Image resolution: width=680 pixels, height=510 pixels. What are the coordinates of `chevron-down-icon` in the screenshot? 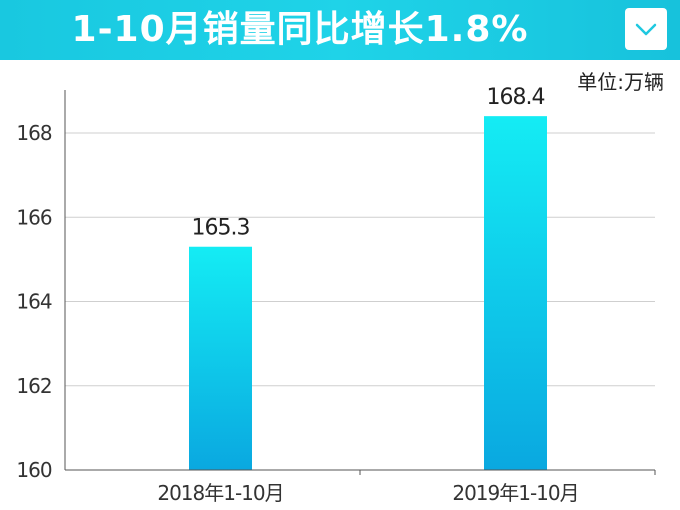 It's located at (646, 29).